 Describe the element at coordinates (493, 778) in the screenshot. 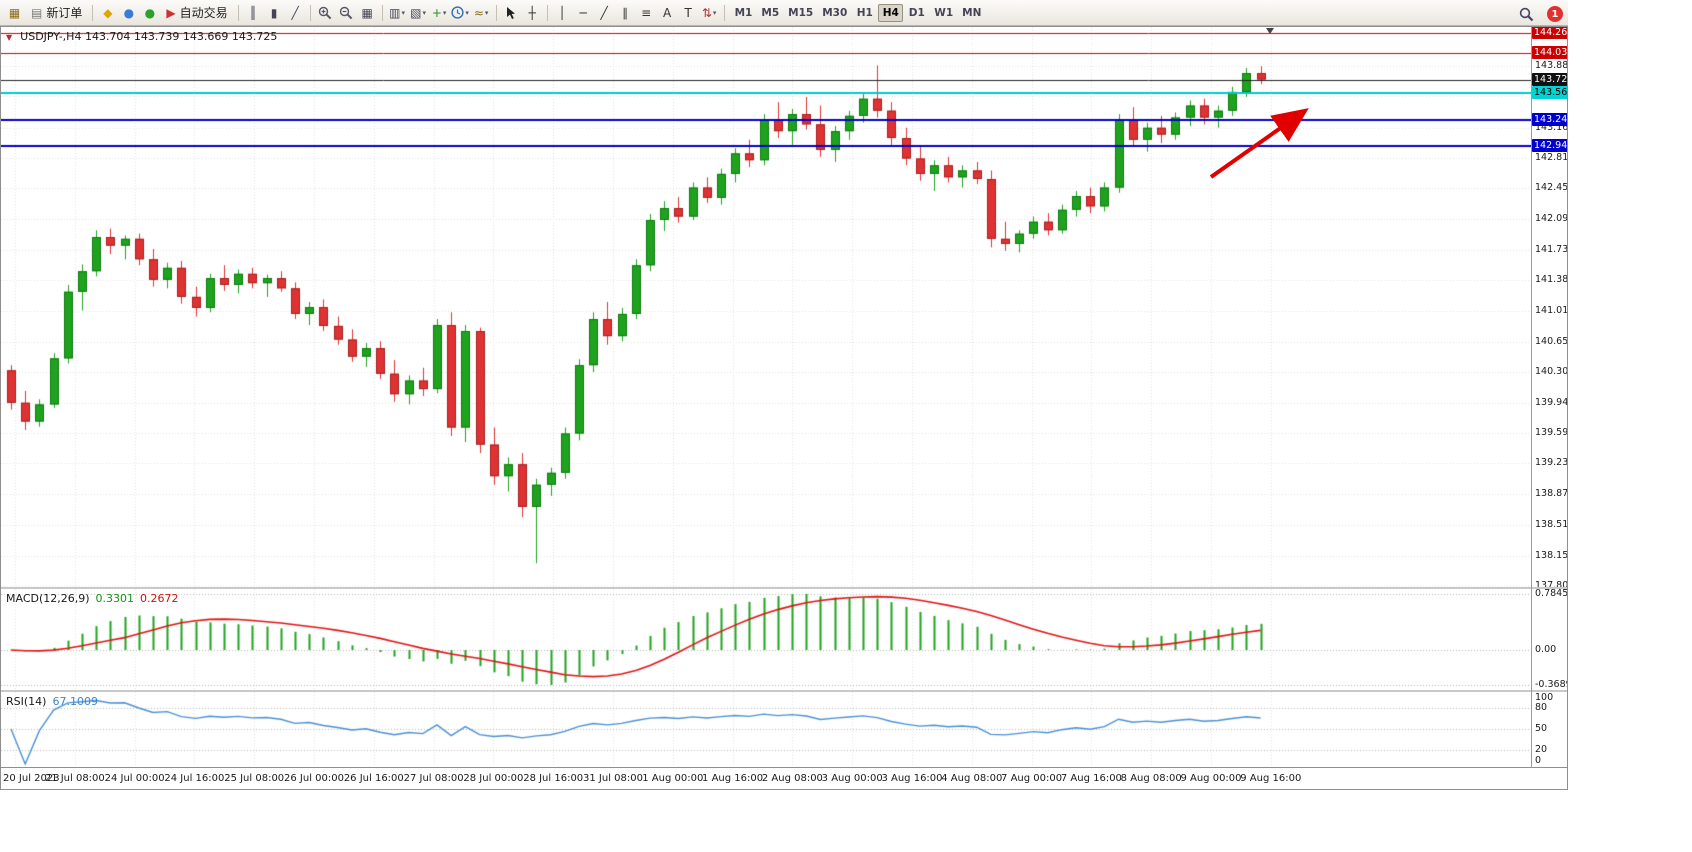

I see `time-axis-label: 28 Jul 00:00` at that location.